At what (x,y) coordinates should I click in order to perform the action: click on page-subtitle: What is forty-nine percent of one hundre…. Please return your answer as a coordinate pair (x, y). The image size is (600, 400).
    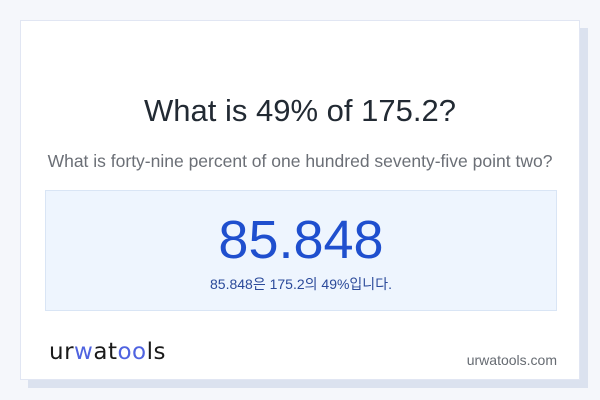
    Looking at the image, I should click on (300, 161).